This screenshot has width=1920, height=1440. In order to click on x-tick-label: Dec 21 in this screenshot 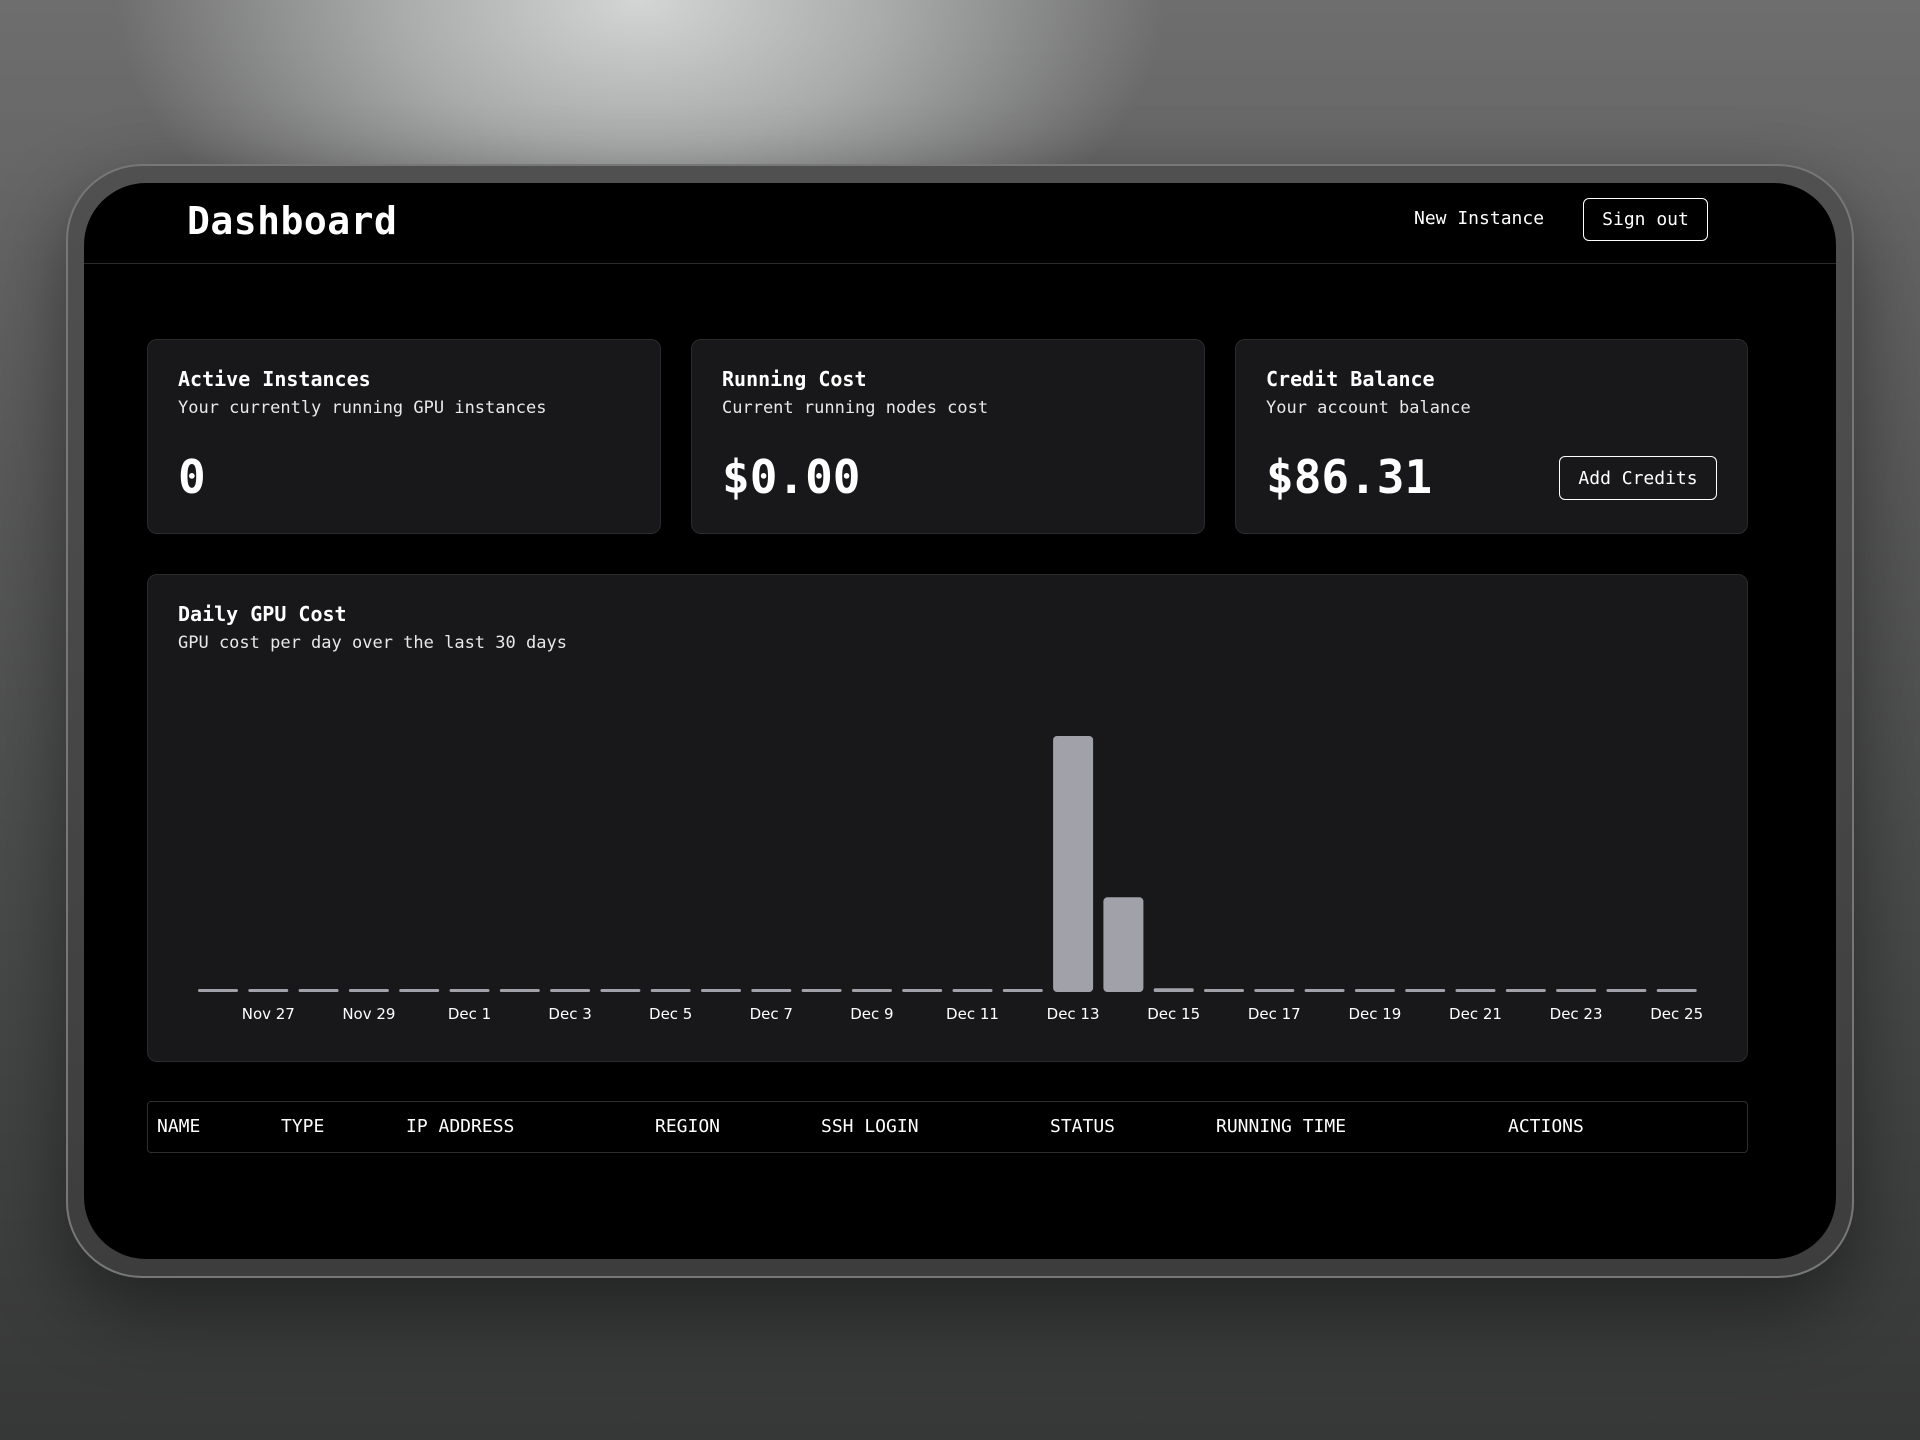, I will do `click(1475, 1014)`.